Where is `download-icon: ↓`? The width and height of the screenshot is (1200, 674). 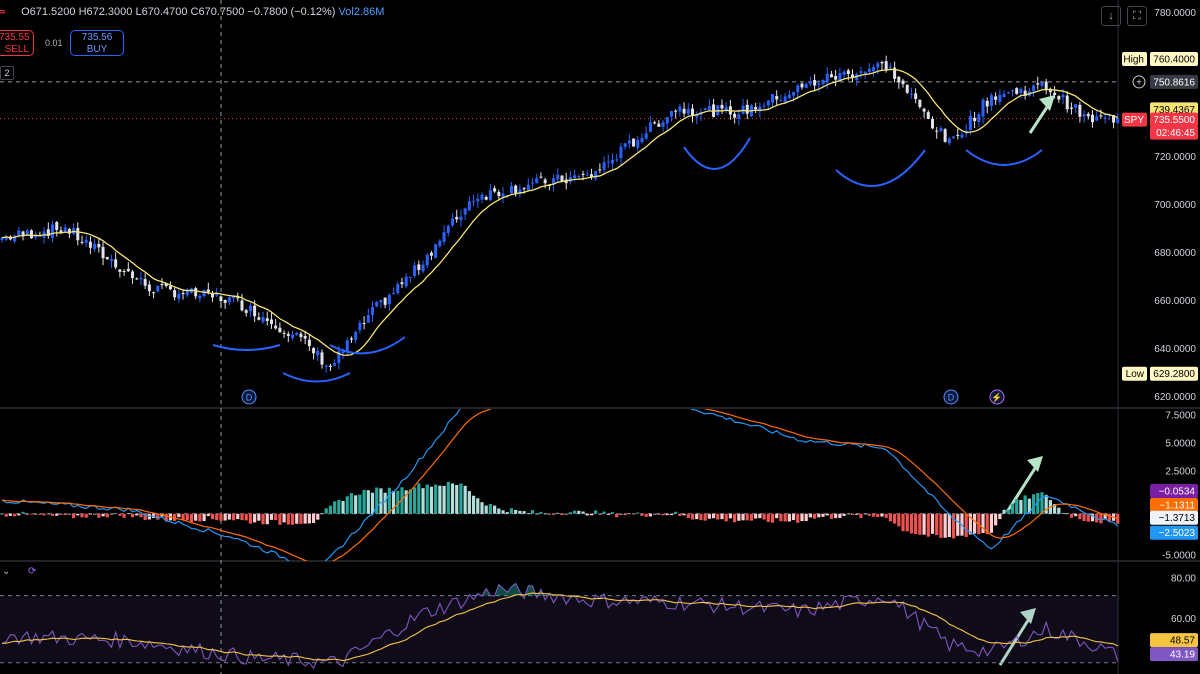
download-icon: ↓ is located at coordinates (1111, 16).